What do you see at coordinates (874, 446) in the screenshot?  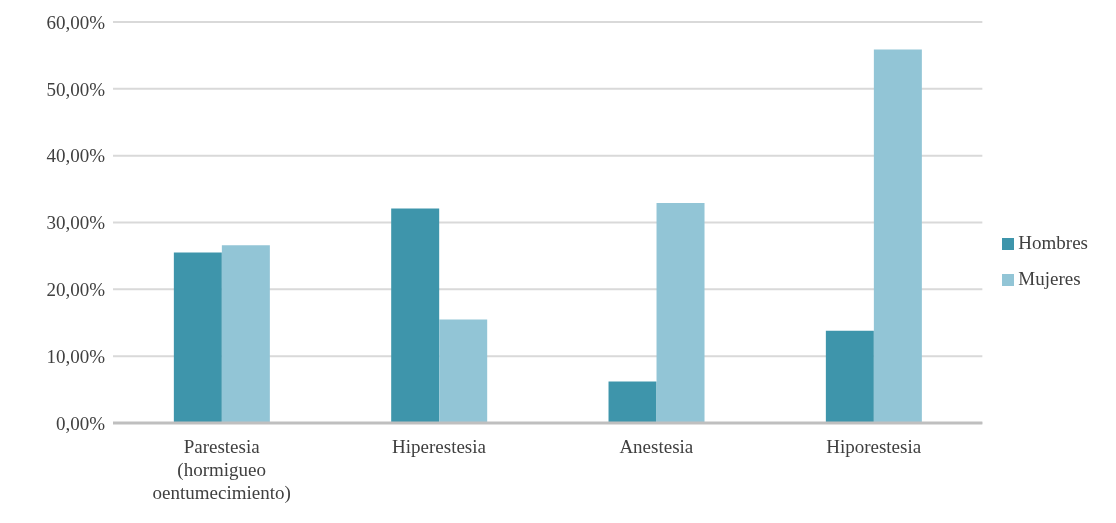 I see `x-tick-label: Hiporestesia` at bounding box center [874, 446].